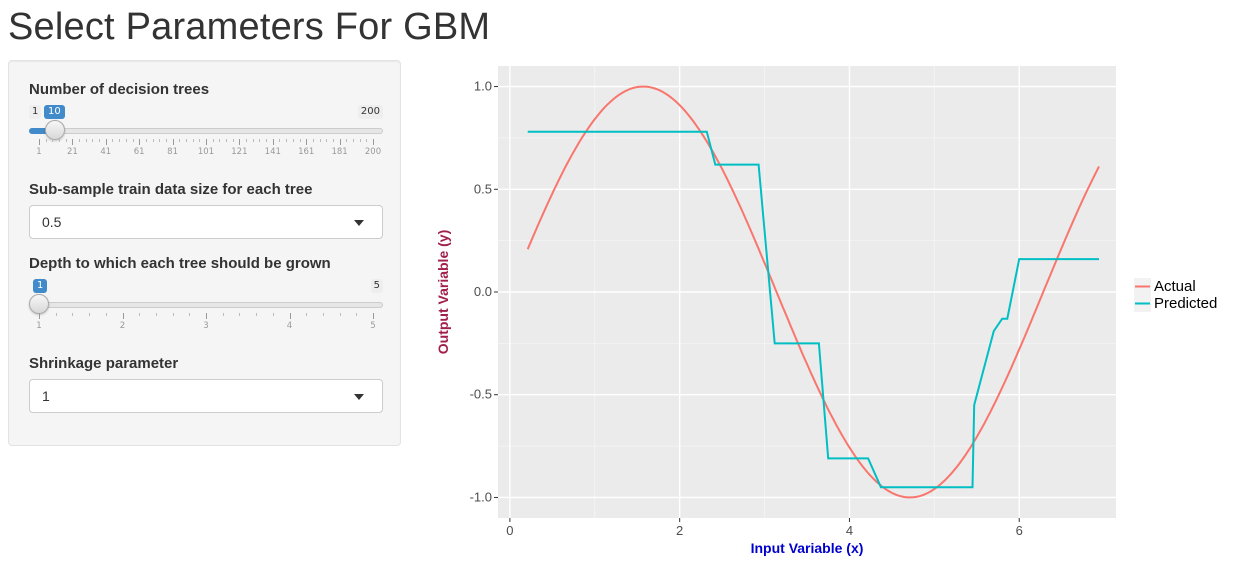 This screenshot has width=1256, height=575. I want to click on slider-tick-label: 4, so click(289, 326).